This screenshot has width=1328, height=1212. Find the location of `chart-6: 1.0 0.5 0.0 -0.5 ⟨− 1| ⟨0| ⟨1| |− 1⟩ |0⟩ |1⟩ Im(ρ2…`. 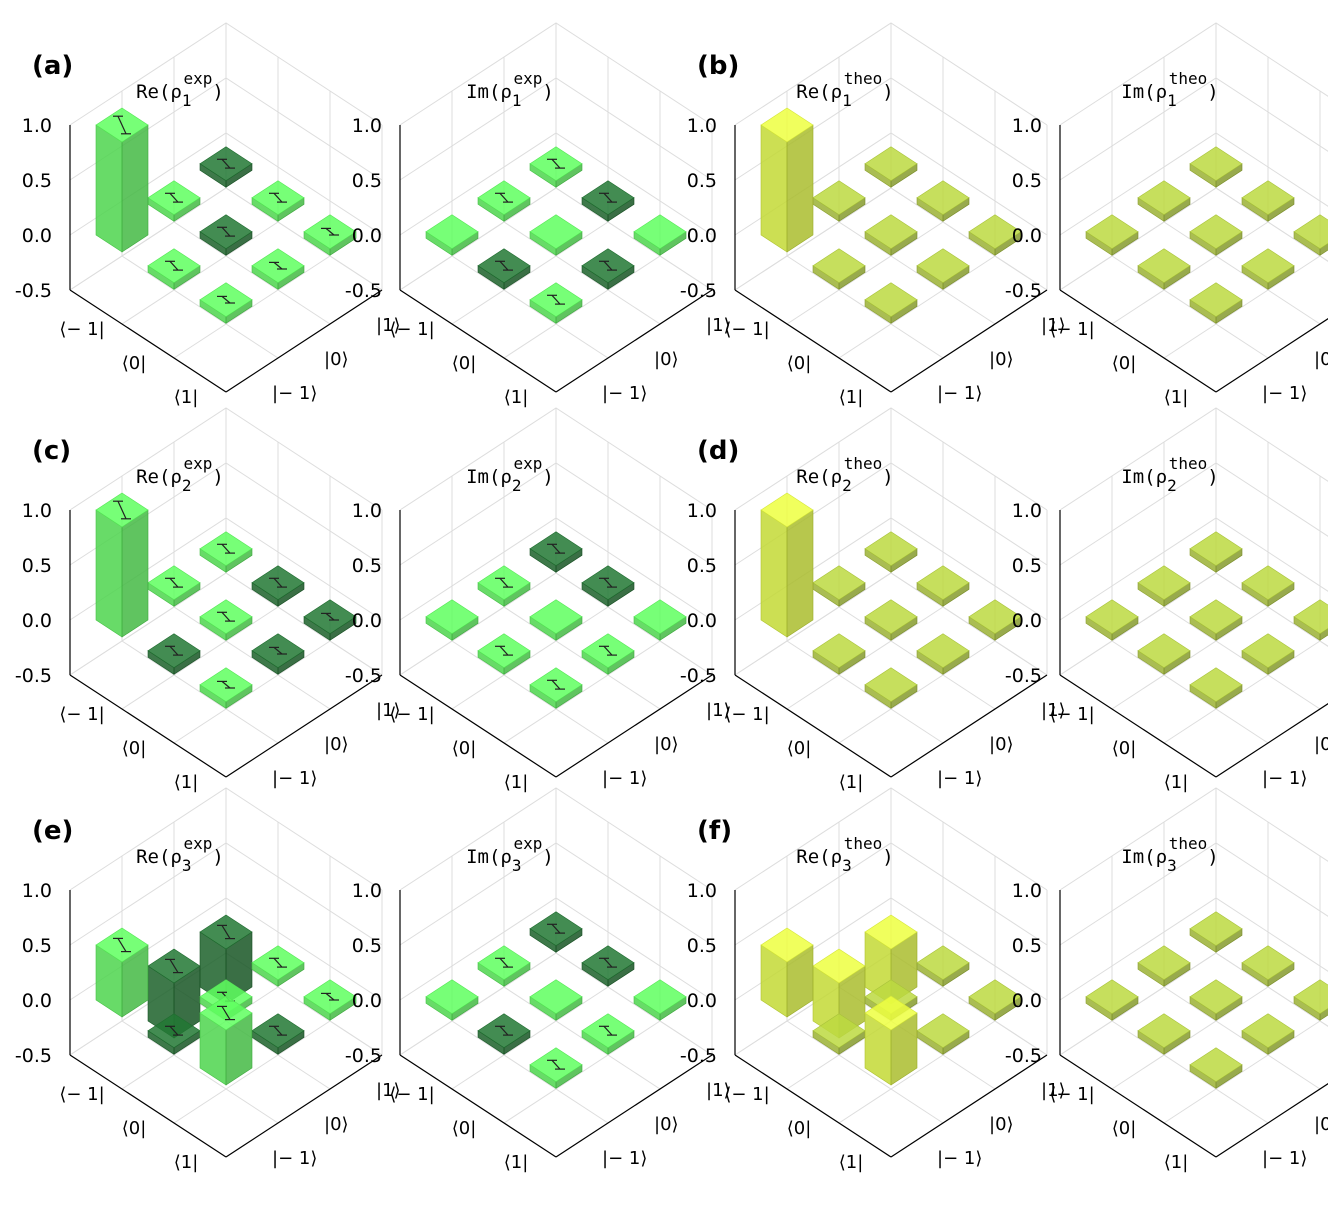

chart-6: 1.0 0.5 0.0 -0.5 ⟨− 1| ⟨0| ⟨1| |− 1⟩ |0⟩ |1⟩ Im(ρ2… is located at coordinates (538, 600).